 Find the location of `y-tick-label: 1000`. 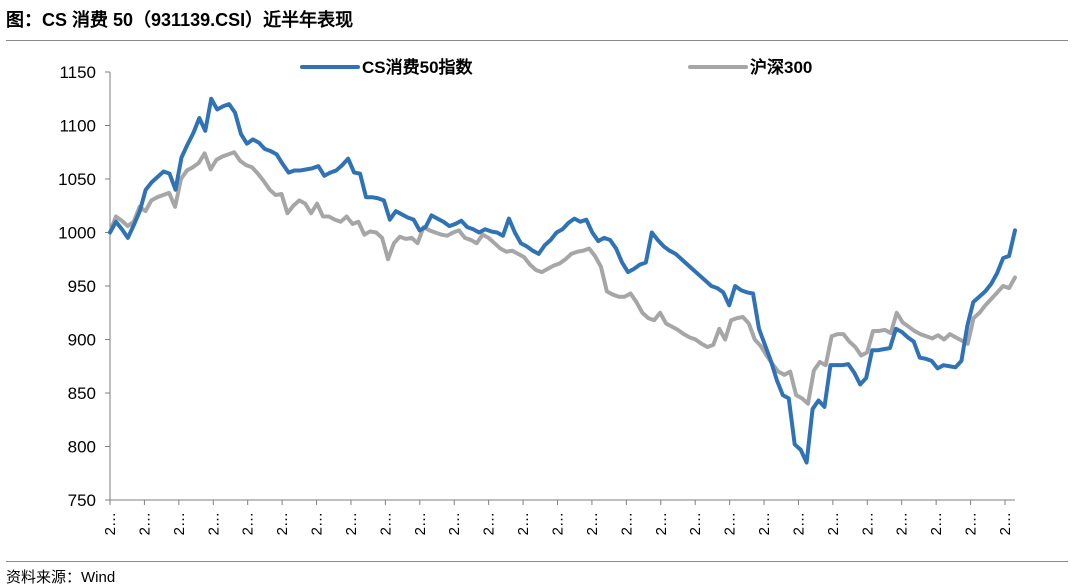

y-tick-label: 1000 is located at coordinates (77, 233).